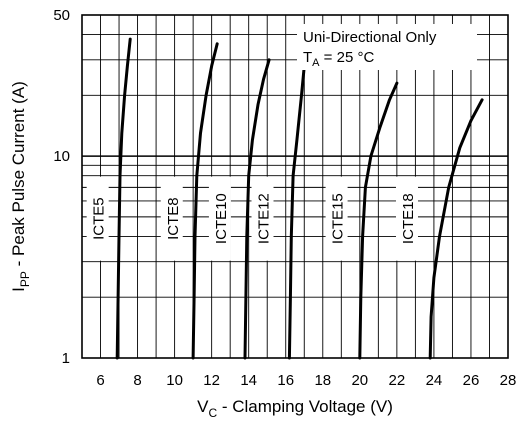 This screenshot has width=520, height=426. I want to click on annotation-temp-symbol: T, so click(307, 57).